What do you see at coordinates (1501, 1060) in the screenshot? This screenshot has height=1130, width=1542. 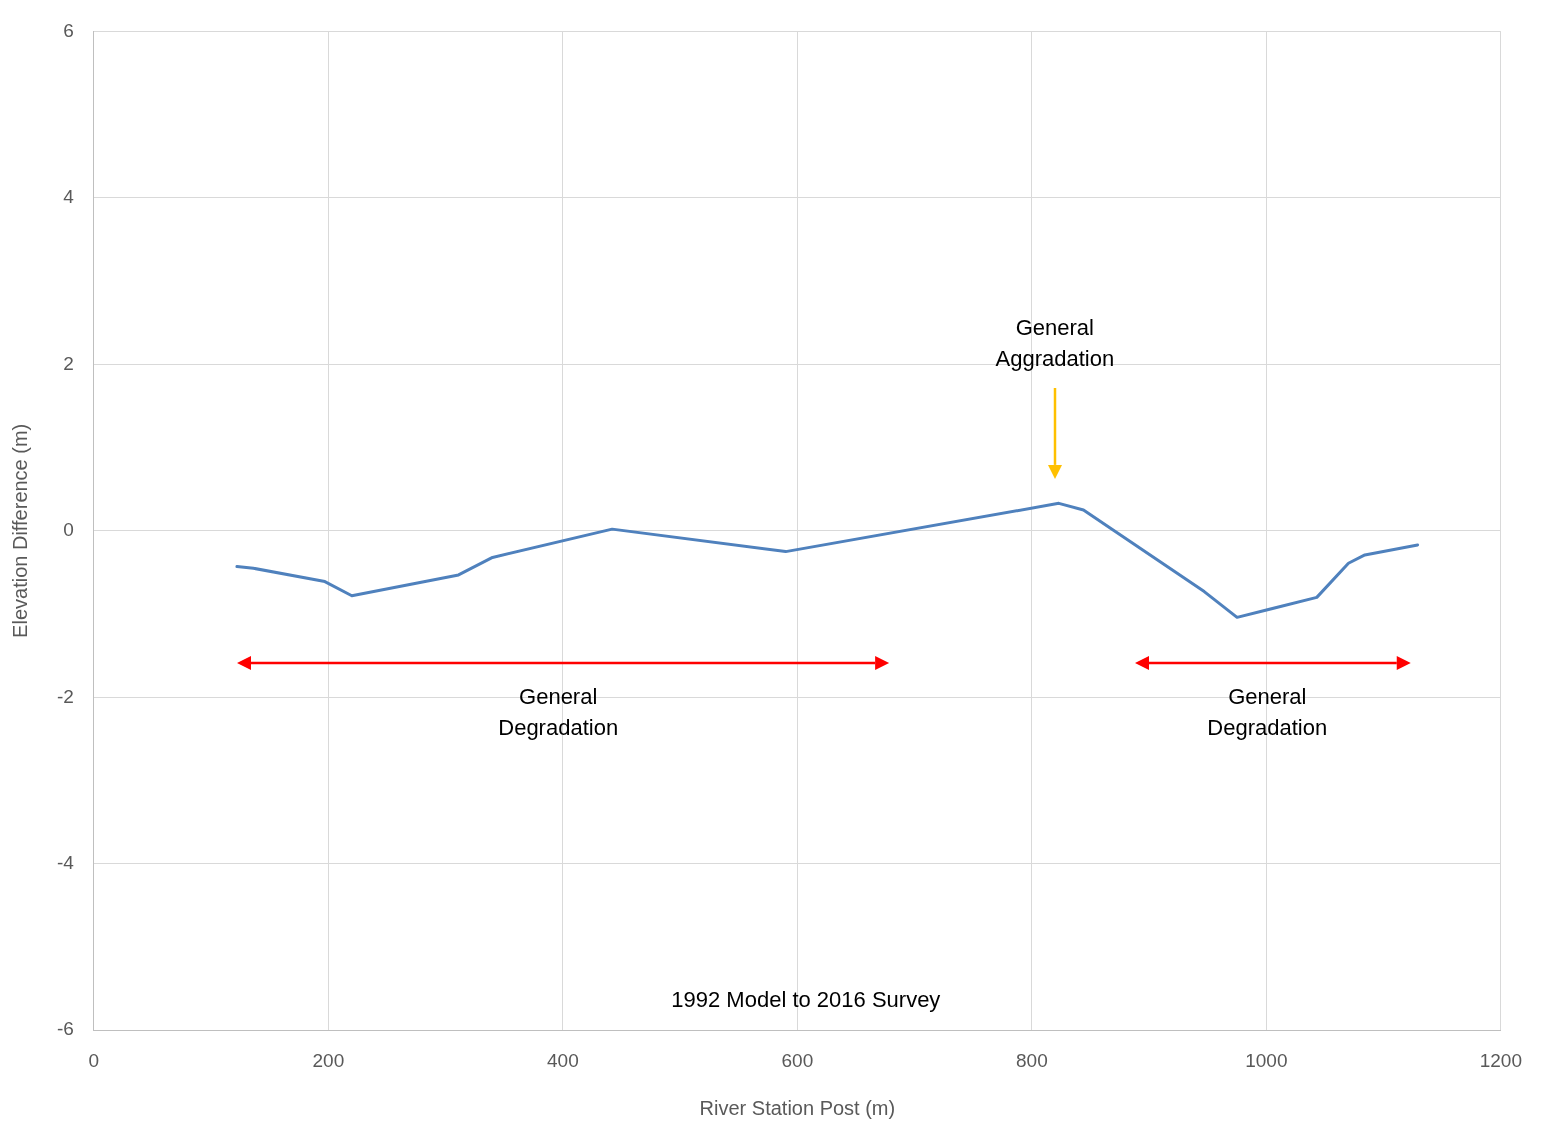 I see `x-tick-label: 1200` at bounding box center [1501, 1060].